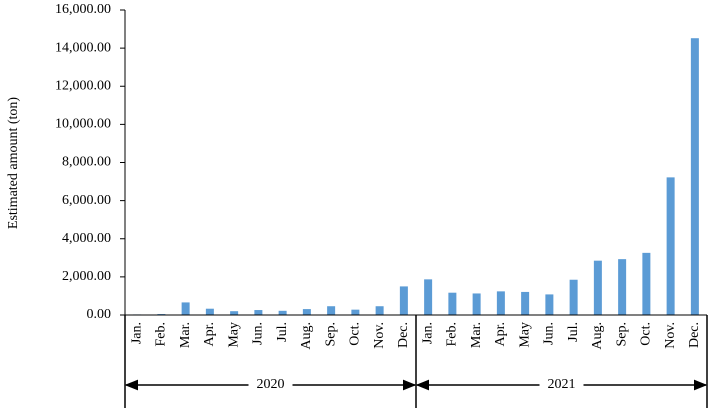 Image resolution: width=708 pixels, height=410 pixels. Describe the element at coordinates (83, 9) in the screenshot. I see `y-tick-label: 16,000.00` at that location.